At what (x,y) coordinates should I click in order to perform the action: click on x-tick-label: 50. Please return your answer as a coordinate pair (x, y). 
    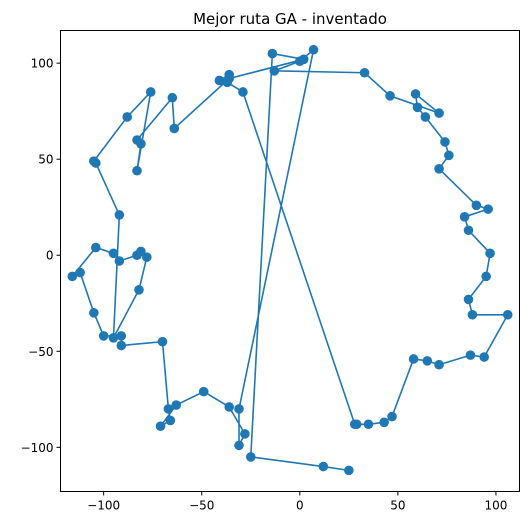
    Looking at the image, I should click on (397, 506).